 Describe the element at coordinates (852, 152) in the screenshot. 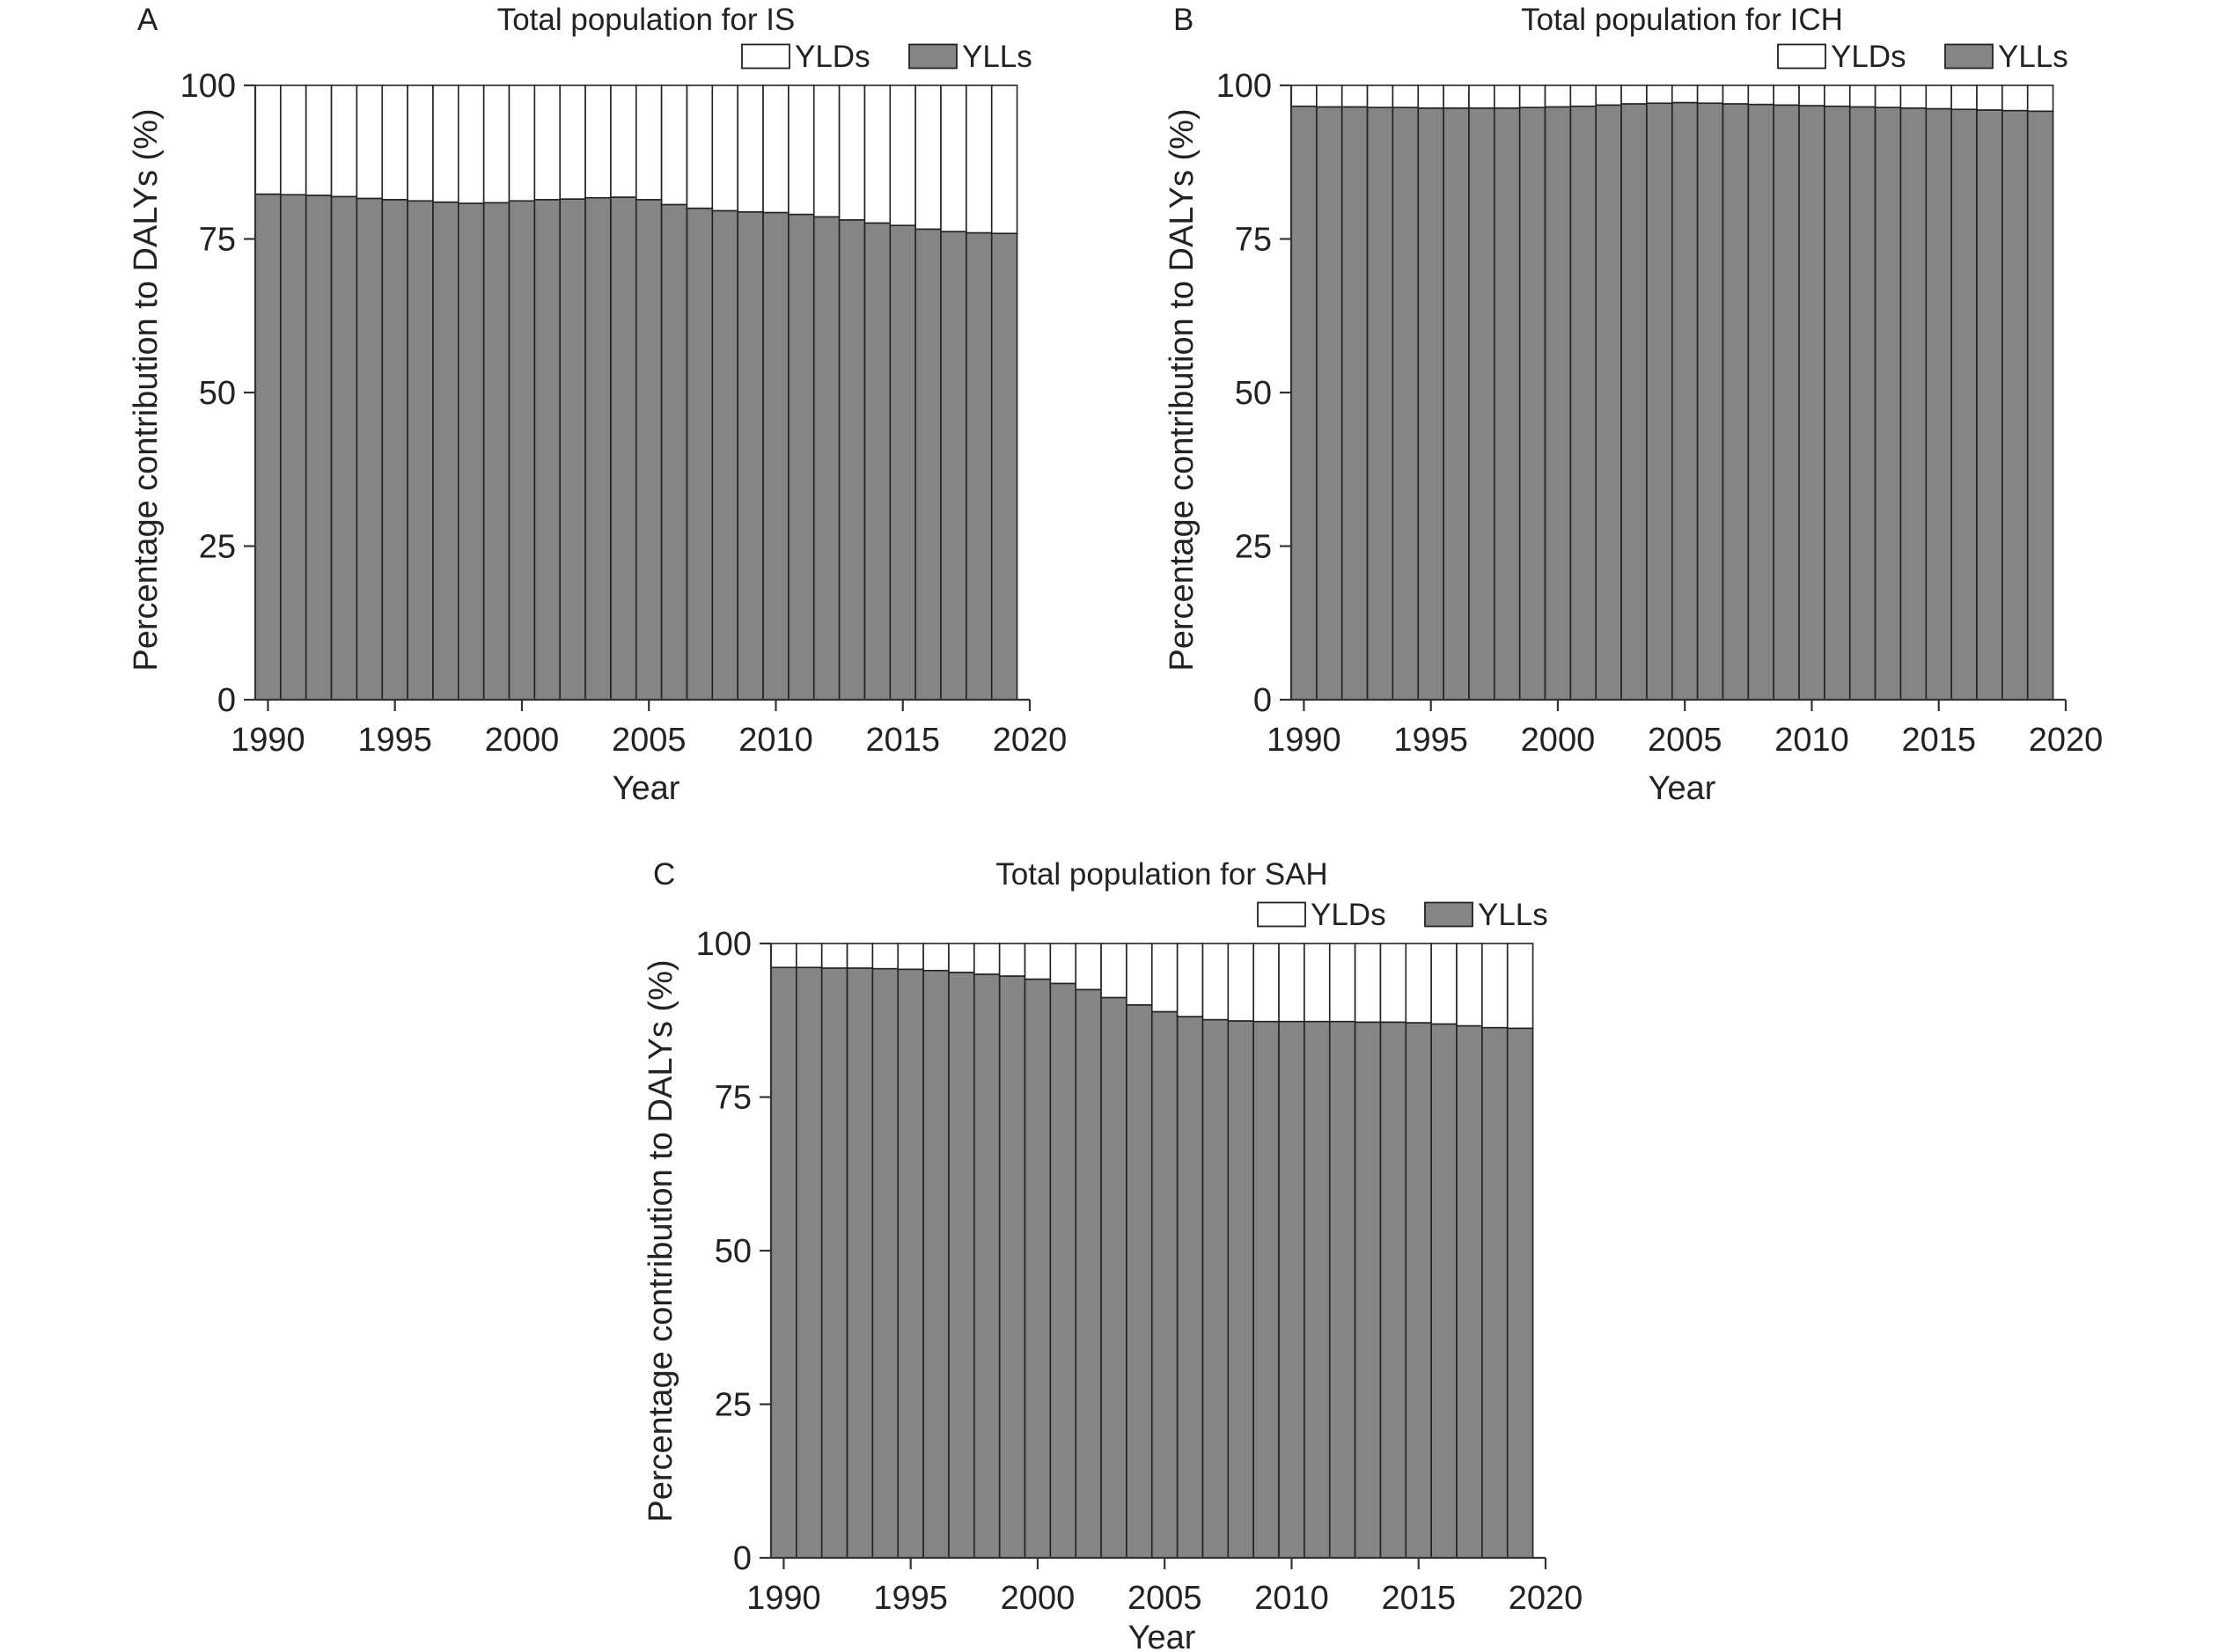

I see `bar-ylds-2013` at that location.